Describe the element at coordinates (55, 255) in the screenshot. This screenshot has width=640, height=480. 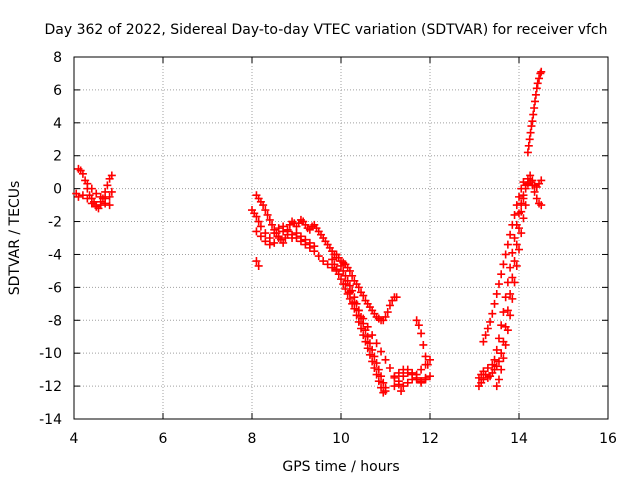
I see `y-tick-label: -4` at that location.